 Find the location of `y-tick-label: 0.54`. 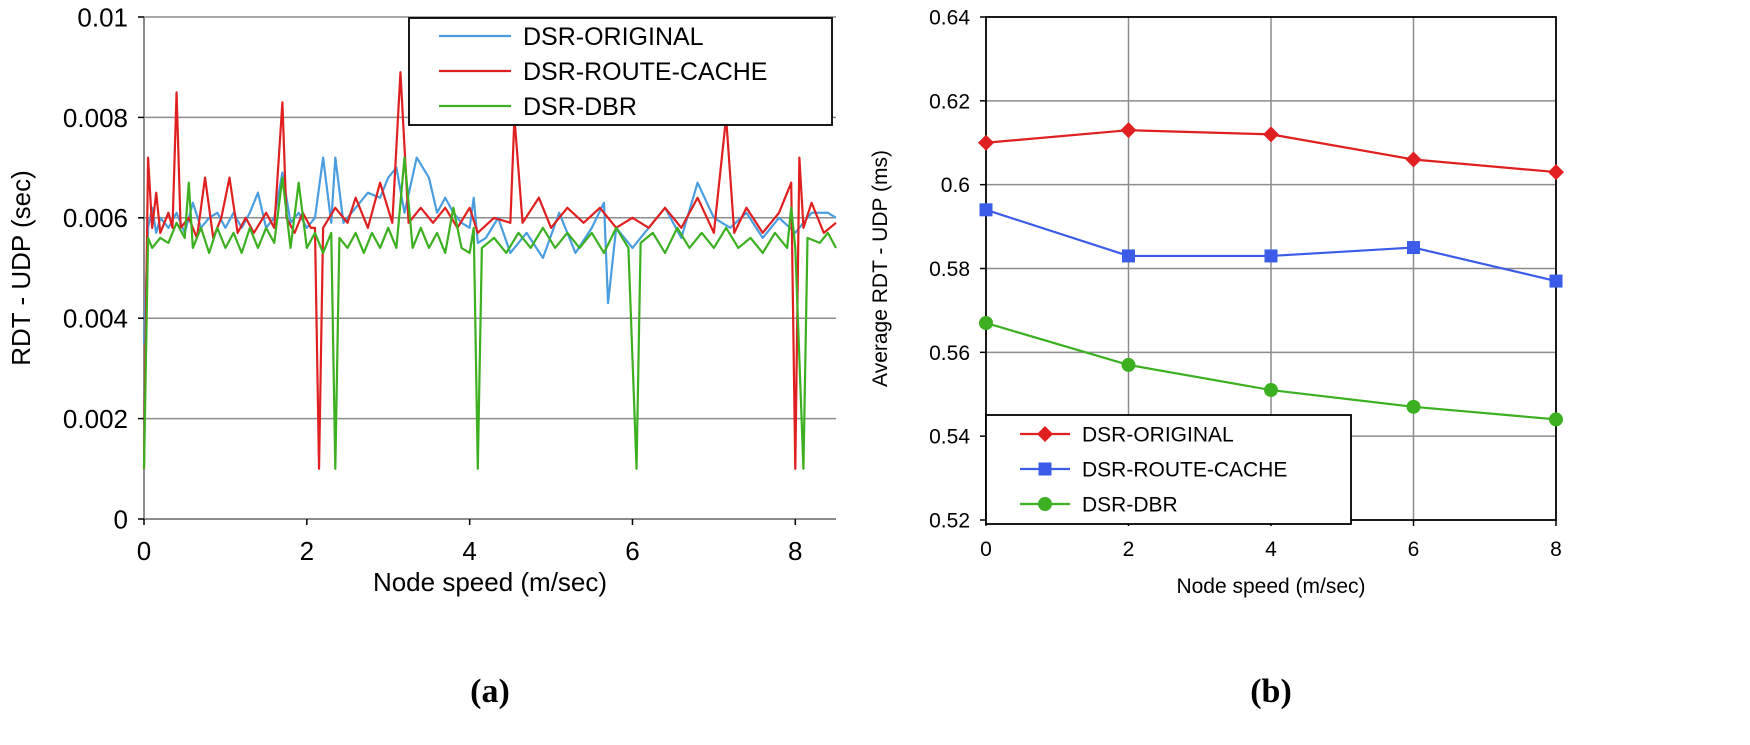

y-tick-label: 0.54 is located at coordinates (949, 437).